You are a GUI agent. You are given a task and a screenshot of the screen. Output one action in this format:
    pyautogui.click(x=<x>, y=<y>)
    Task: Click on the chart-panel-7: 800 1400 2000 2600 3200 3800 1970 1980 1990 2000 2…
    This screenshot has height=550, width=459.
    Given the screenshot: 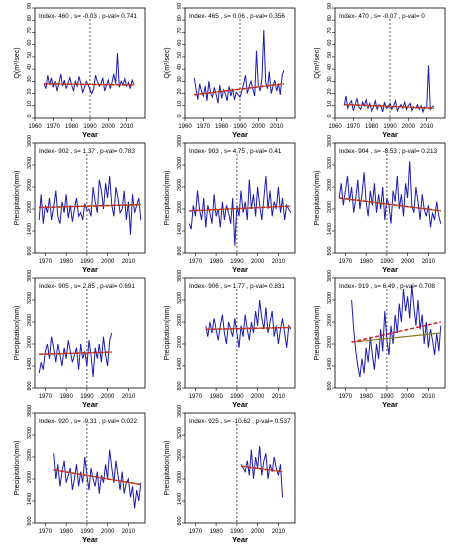 What is the action you would take?
    pyautogui.click(x=230, y=339)
    